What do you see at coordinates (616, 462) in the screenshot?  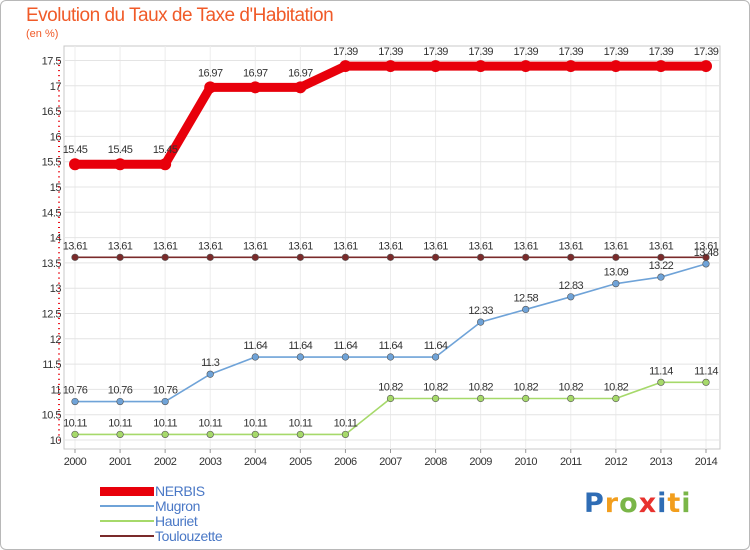 I see `x-tick-label: 2012` at bounding box center [616, 462].